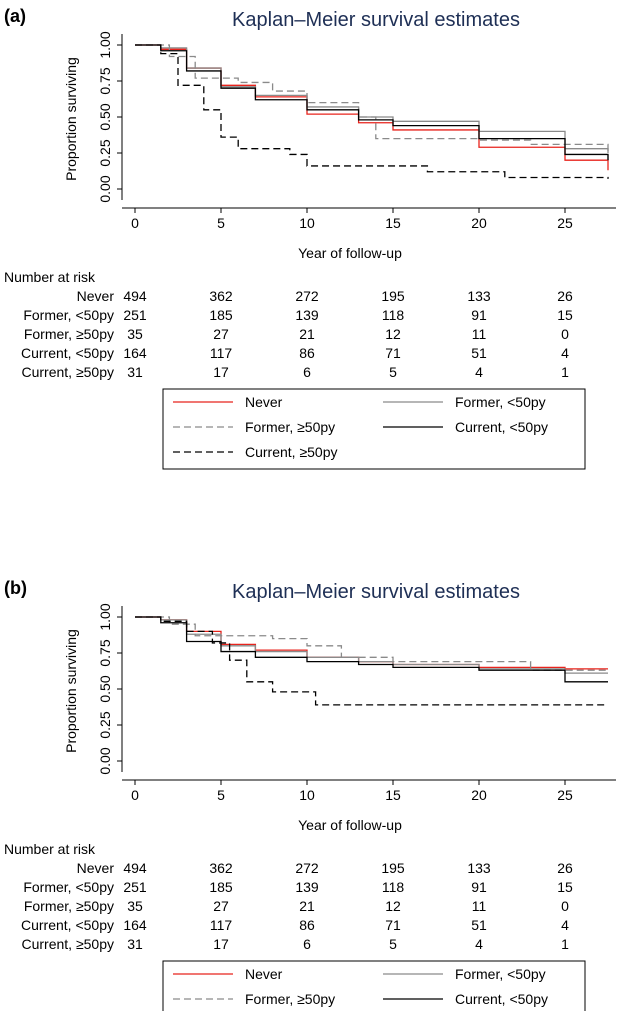 The width and height of the screenshot is (622, 1011). I want to click on risk-value: 71, so click(393, 925).